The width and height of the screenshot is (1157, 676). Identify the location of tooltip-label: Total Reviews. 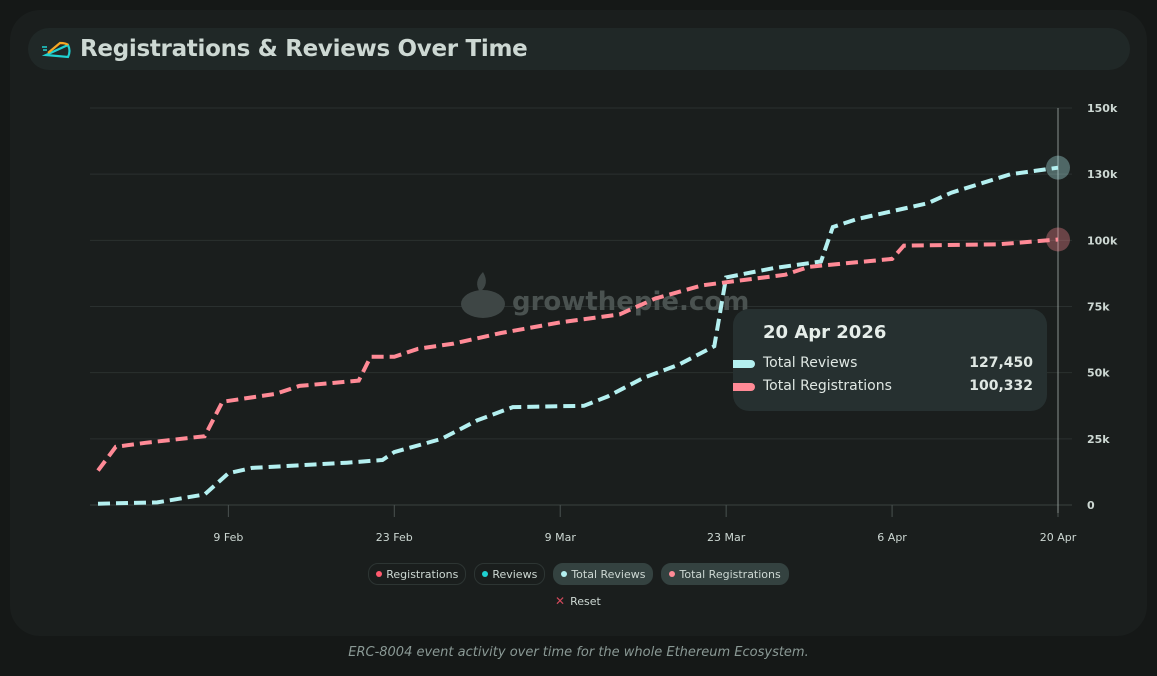
(810, 363).